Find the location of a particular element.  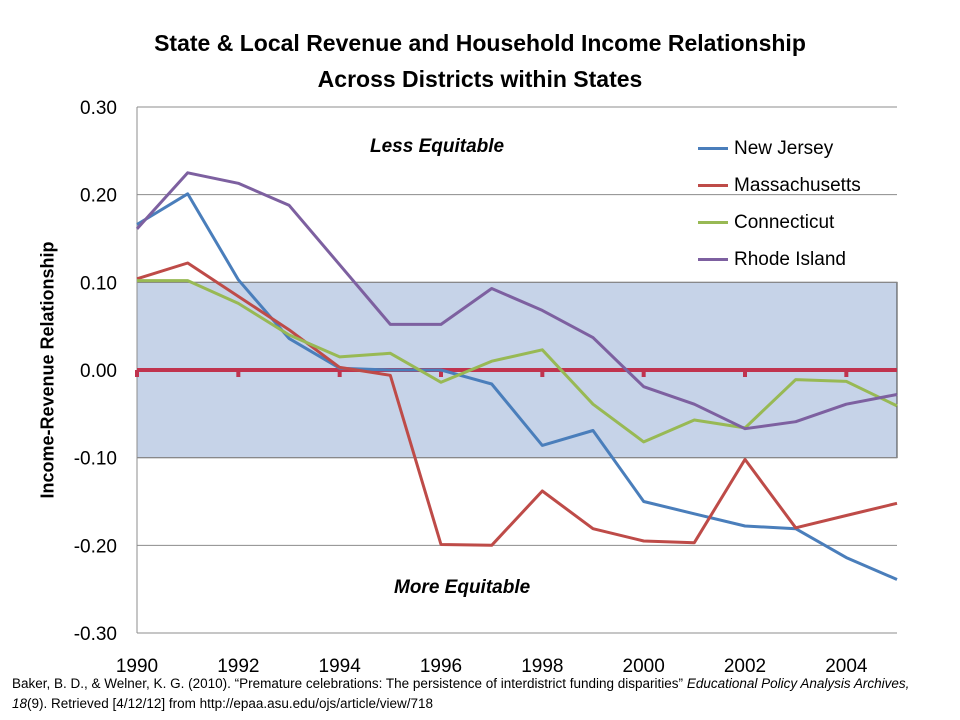

citation-journal: Educational Policy Analysis Archives, 18 is located at coordinates (461, 693).